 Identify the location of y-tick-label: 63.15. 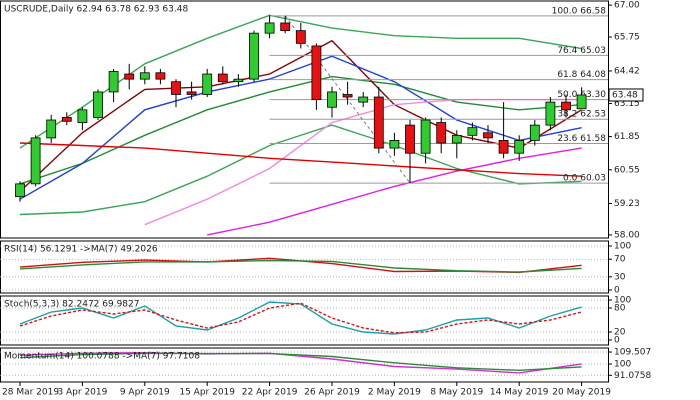
(627, 104).